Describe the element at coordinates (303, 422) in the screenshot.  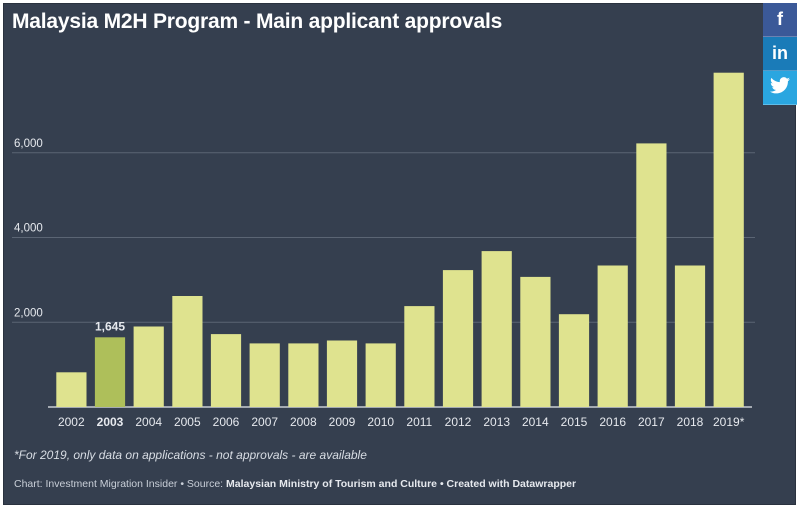
I see `x-tick-label: 2008` at that location.